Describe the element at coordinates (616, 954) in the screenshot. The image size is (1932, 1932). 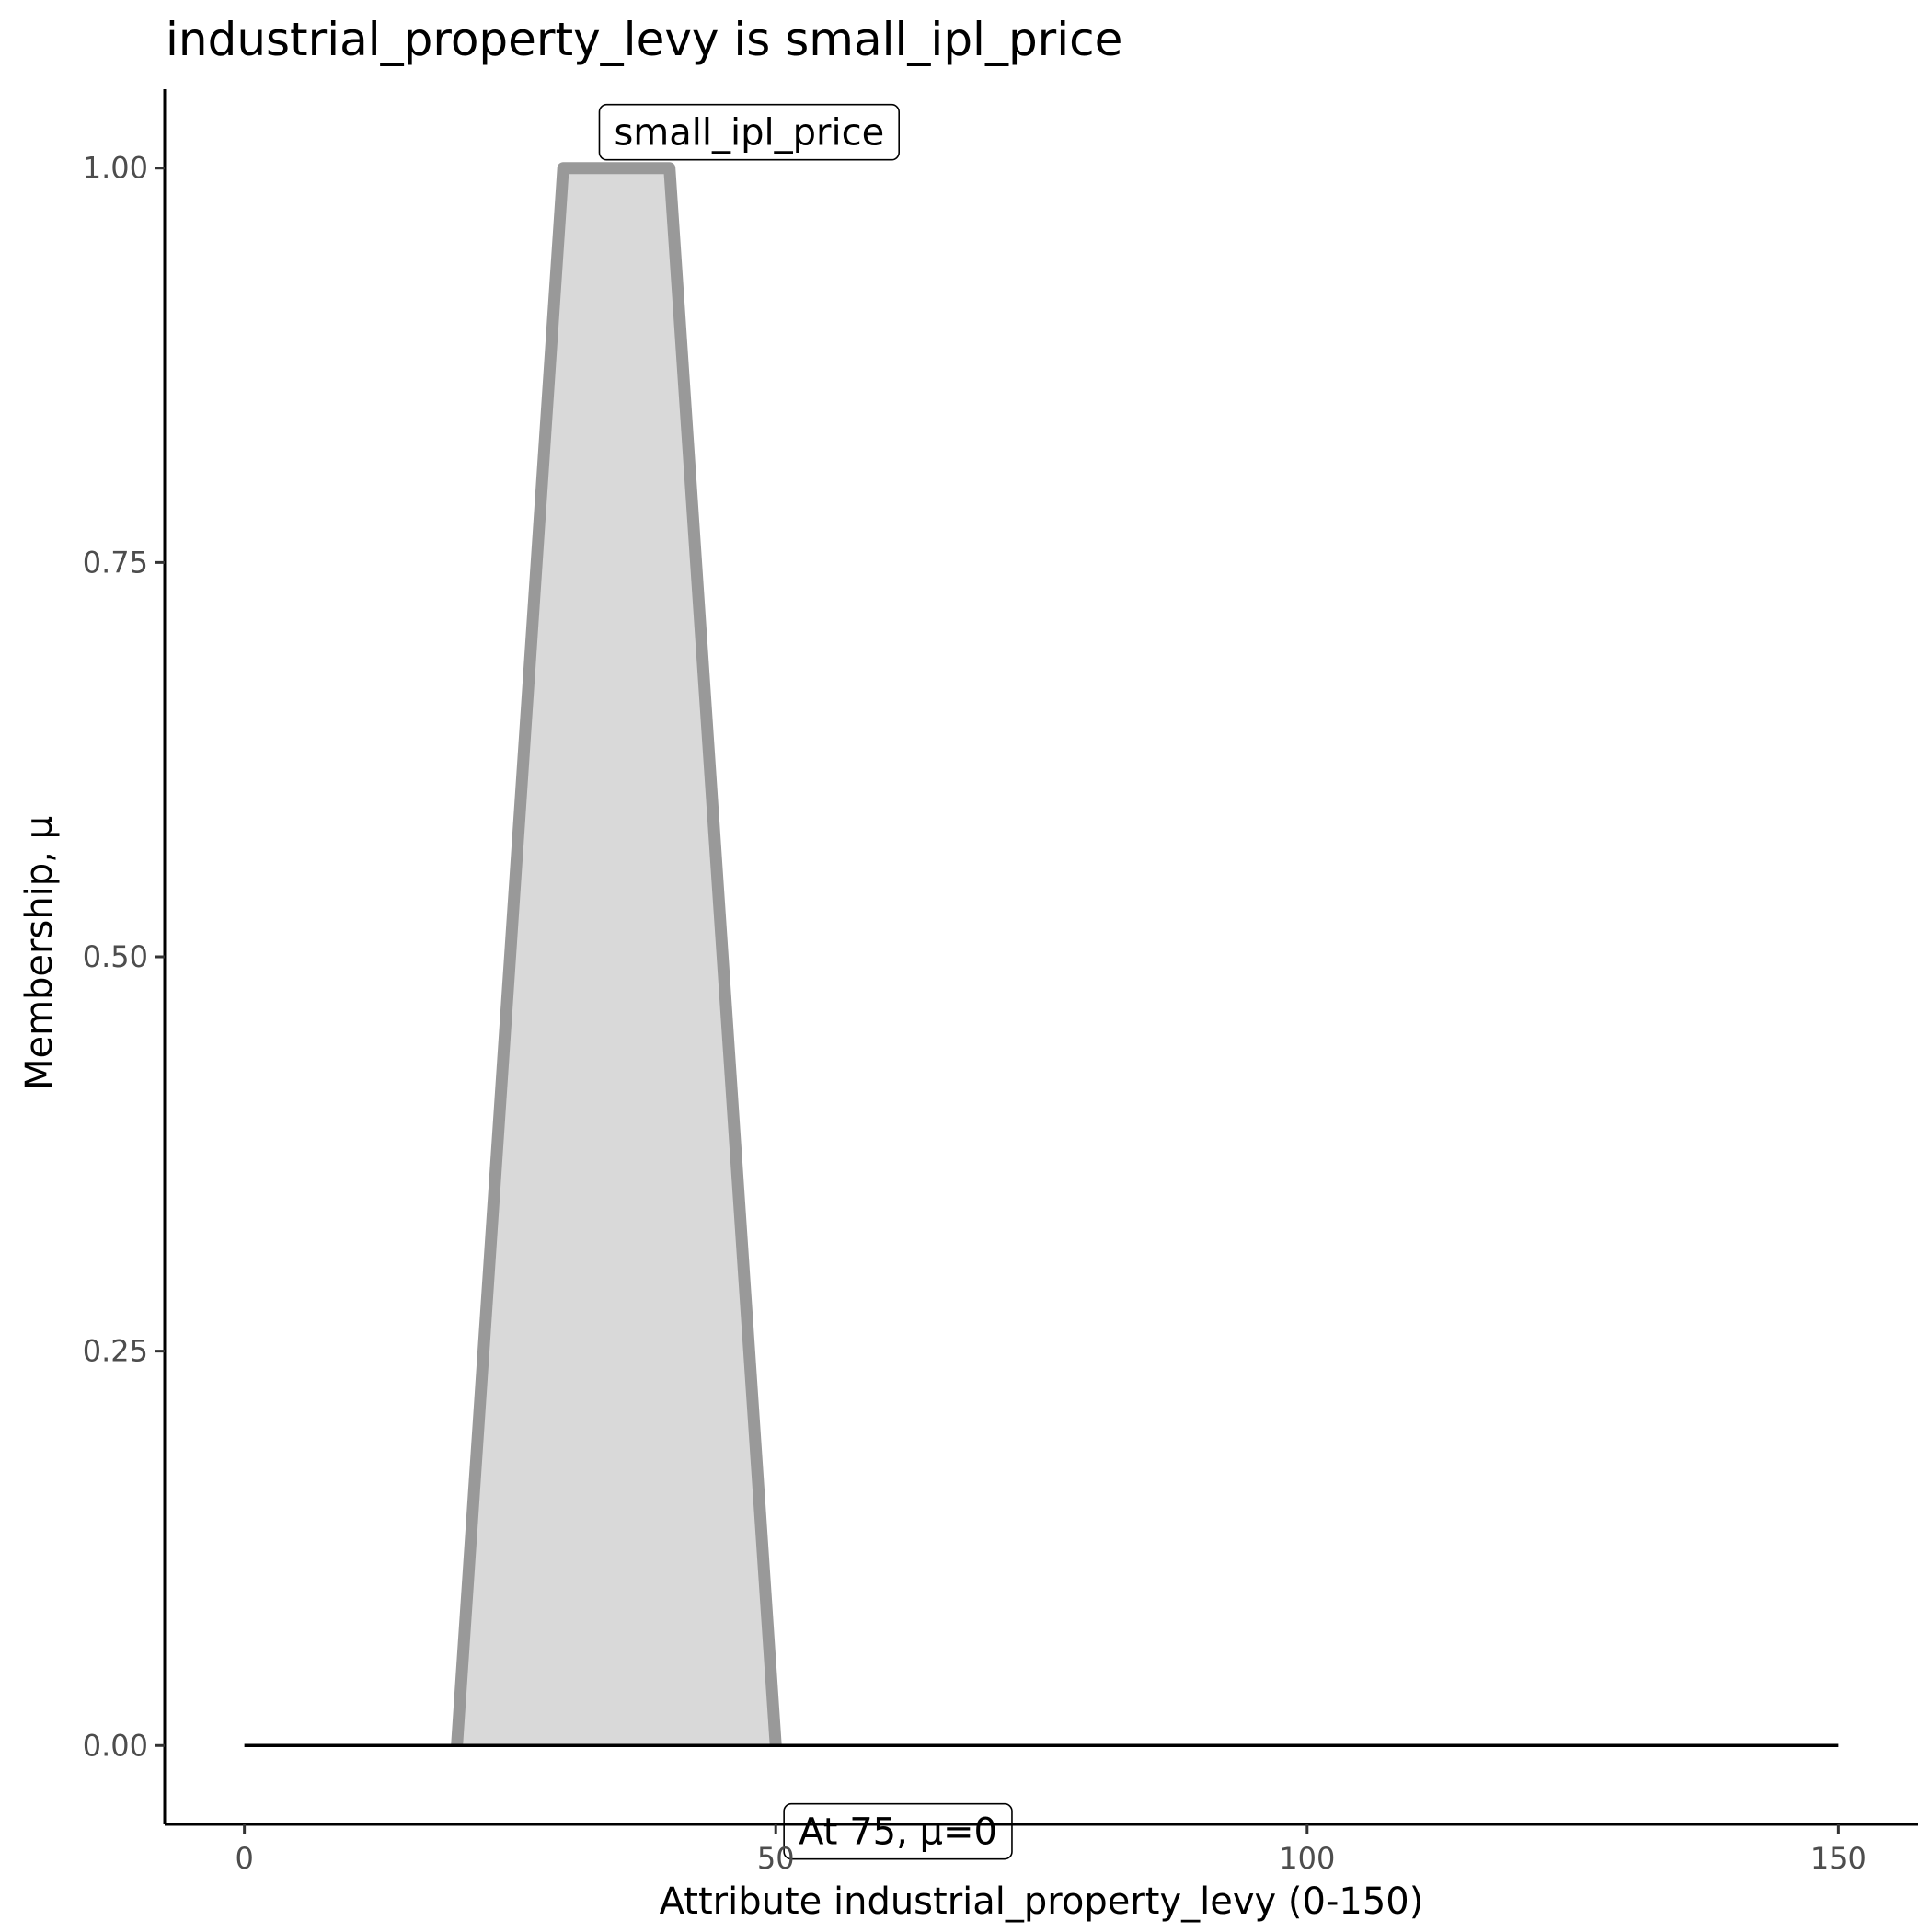
I see `membership-line` at that location.